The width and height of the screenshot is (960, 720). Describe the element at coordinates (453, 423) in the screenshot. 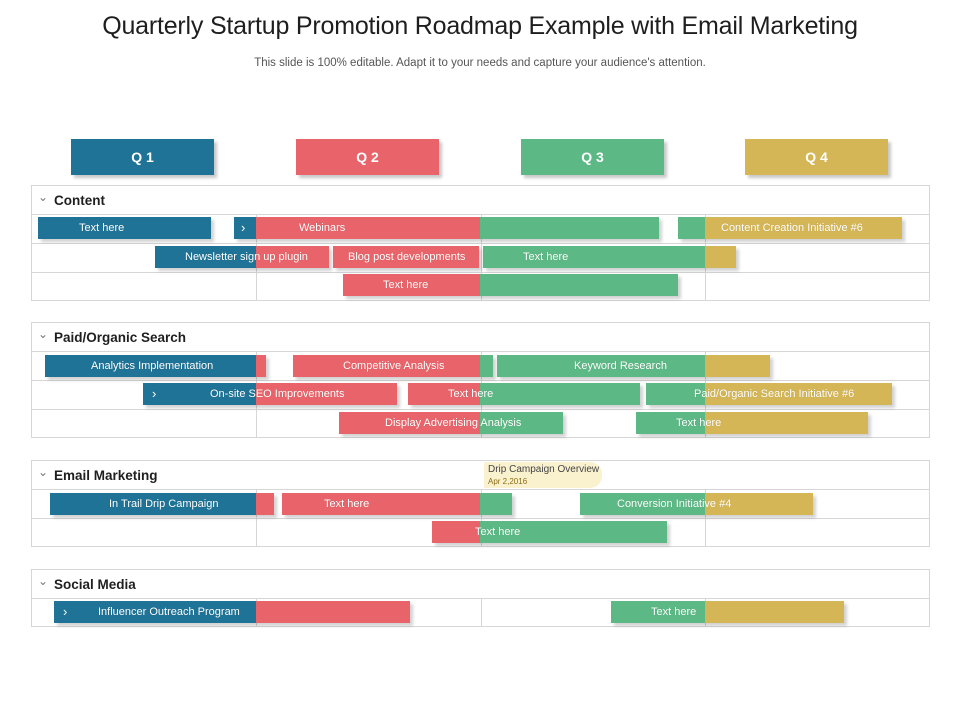

I see `task-label: Display Advertising Analysis` at that location.